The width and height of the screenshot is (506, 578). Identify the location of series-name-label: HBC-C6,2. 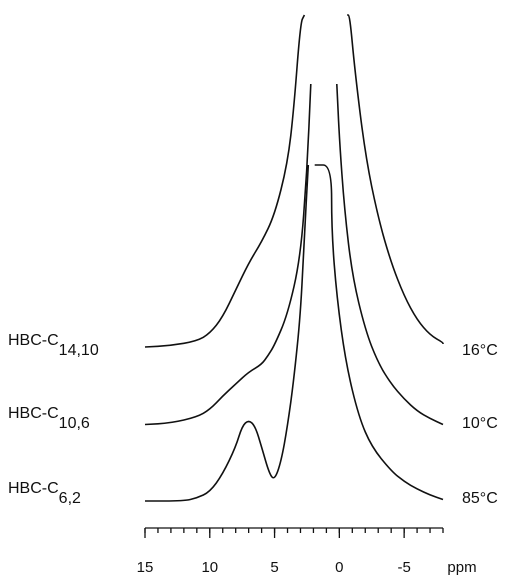
(44, 493).